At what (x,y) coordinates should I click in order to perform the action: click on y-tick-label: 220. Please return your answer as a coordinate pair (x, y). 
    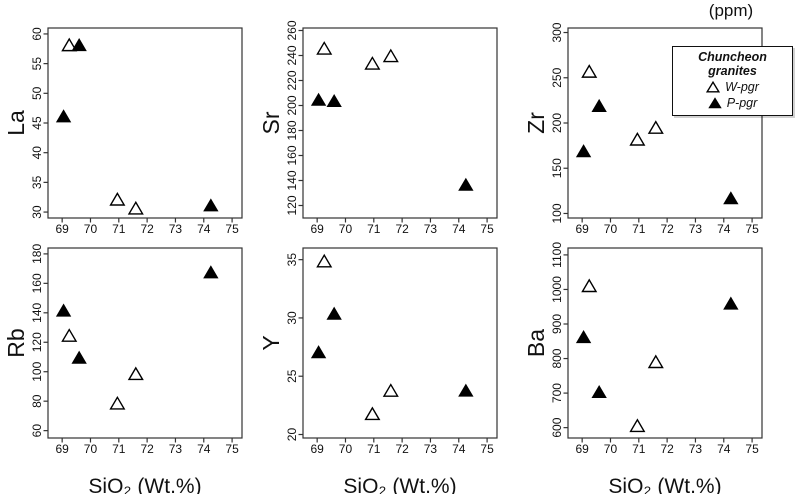
    Looking at the image, I should click on (292, 80).